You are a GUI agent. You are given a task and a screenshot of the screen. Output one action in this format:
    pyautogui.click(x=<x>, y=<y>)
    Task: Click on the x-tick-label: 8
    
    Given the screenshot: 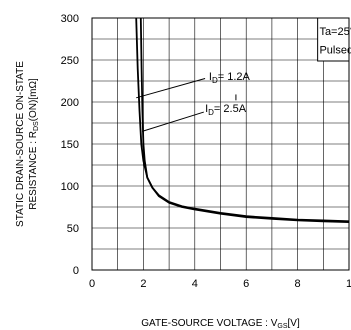 What is the action you would take?
    pyautogui.click(x=298, y=284)
    